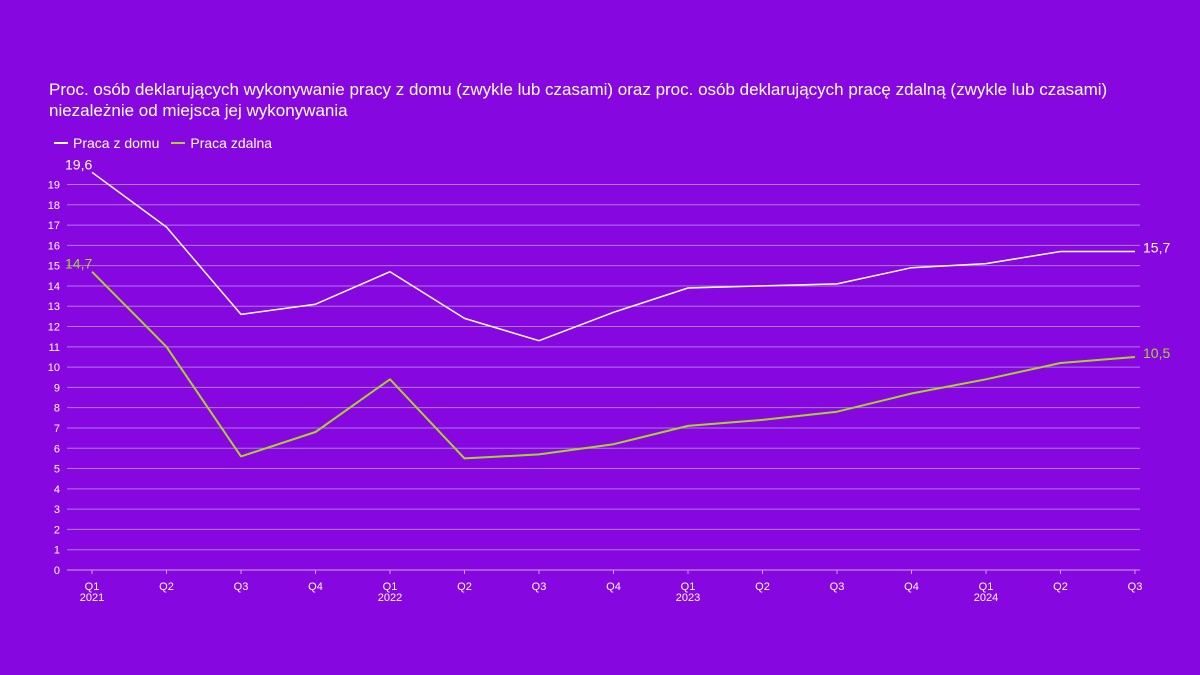 The image size is (1200, 675). What do you see at coordinates (169, 143) in the screenshot?
I see `legend: Praca z domu Praca zdalna` at bounding box center [169, 143].